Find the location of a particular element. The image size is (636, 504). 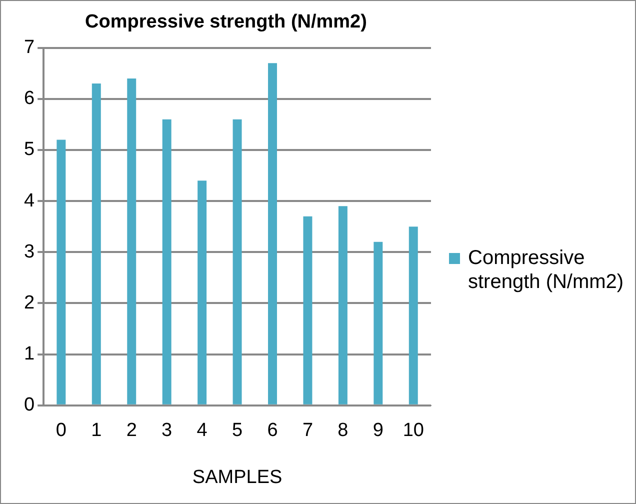

x-tick-label: 9 is located at coordinates (378, 431).